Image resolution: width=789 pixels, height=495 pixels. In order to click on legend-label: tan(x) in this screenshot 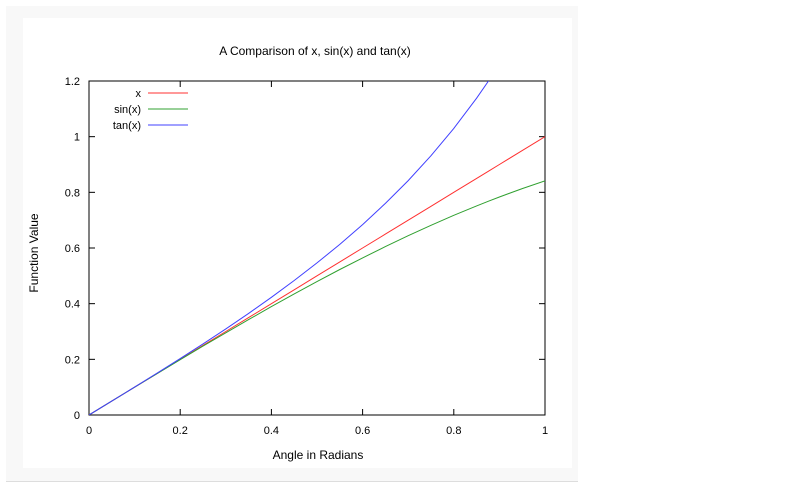, I will do `click(127, 126)`.